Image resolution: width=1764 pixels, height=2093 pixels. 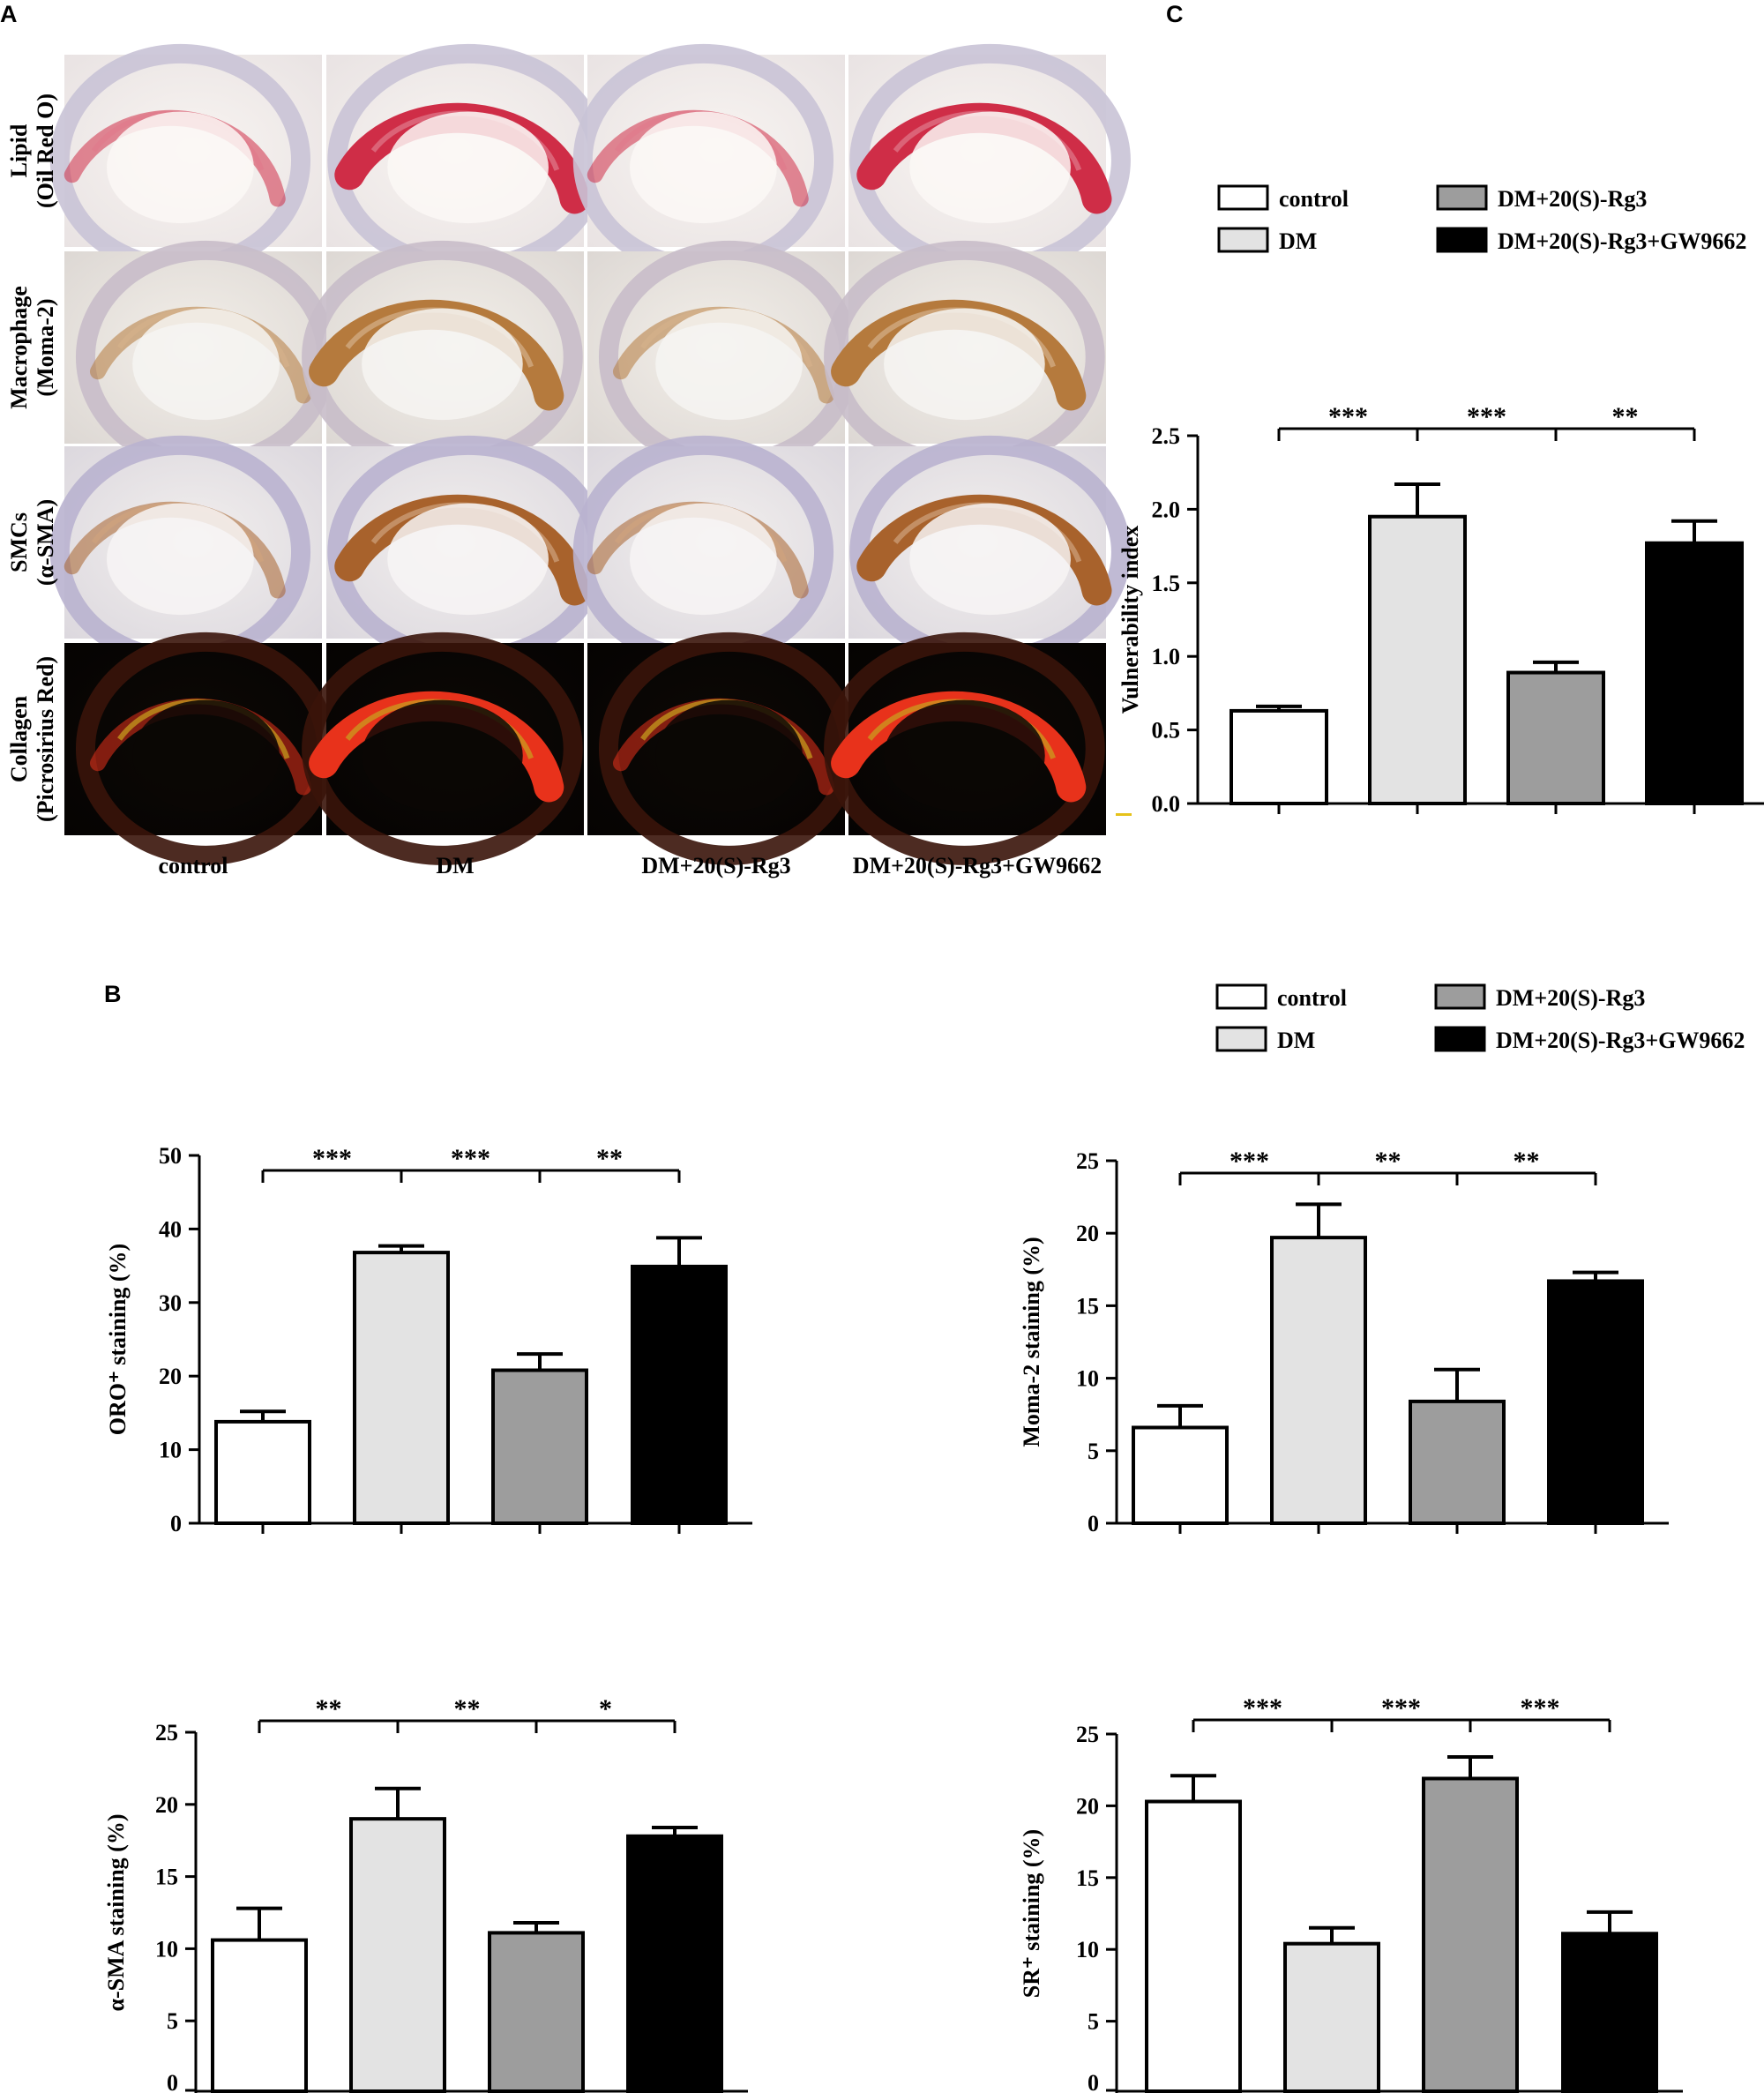 What do you see at coordinates (1087, 1949) in the screenshot?
I see `y-tick-label-2: 10` at bounding box center [1087, 1949].